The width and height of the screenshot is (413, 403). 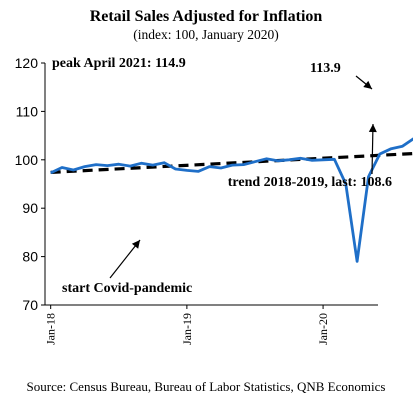 I want to click on trend-annotation: trend 2018-2019, last: 108.6, so click(x=310, y=182).